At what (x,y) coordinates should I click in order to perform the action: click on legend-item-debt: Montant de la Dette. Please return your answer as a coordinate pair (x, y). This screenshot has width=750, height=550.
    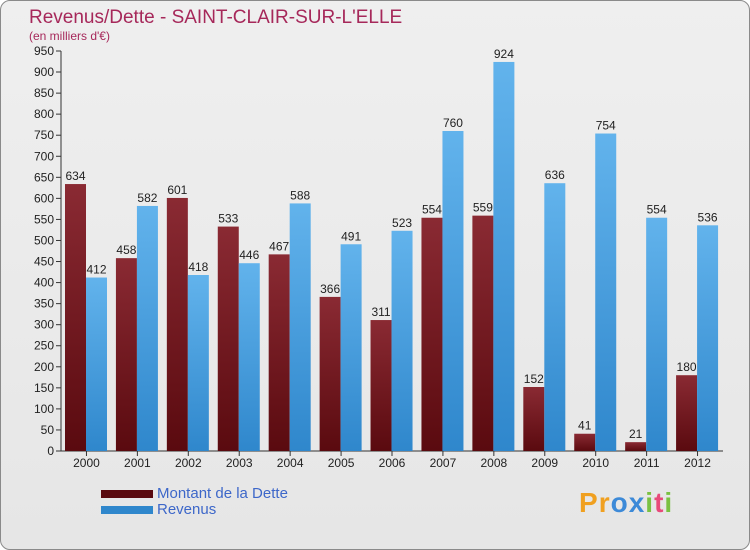
    Looking at the image, I should click on (194, 493).